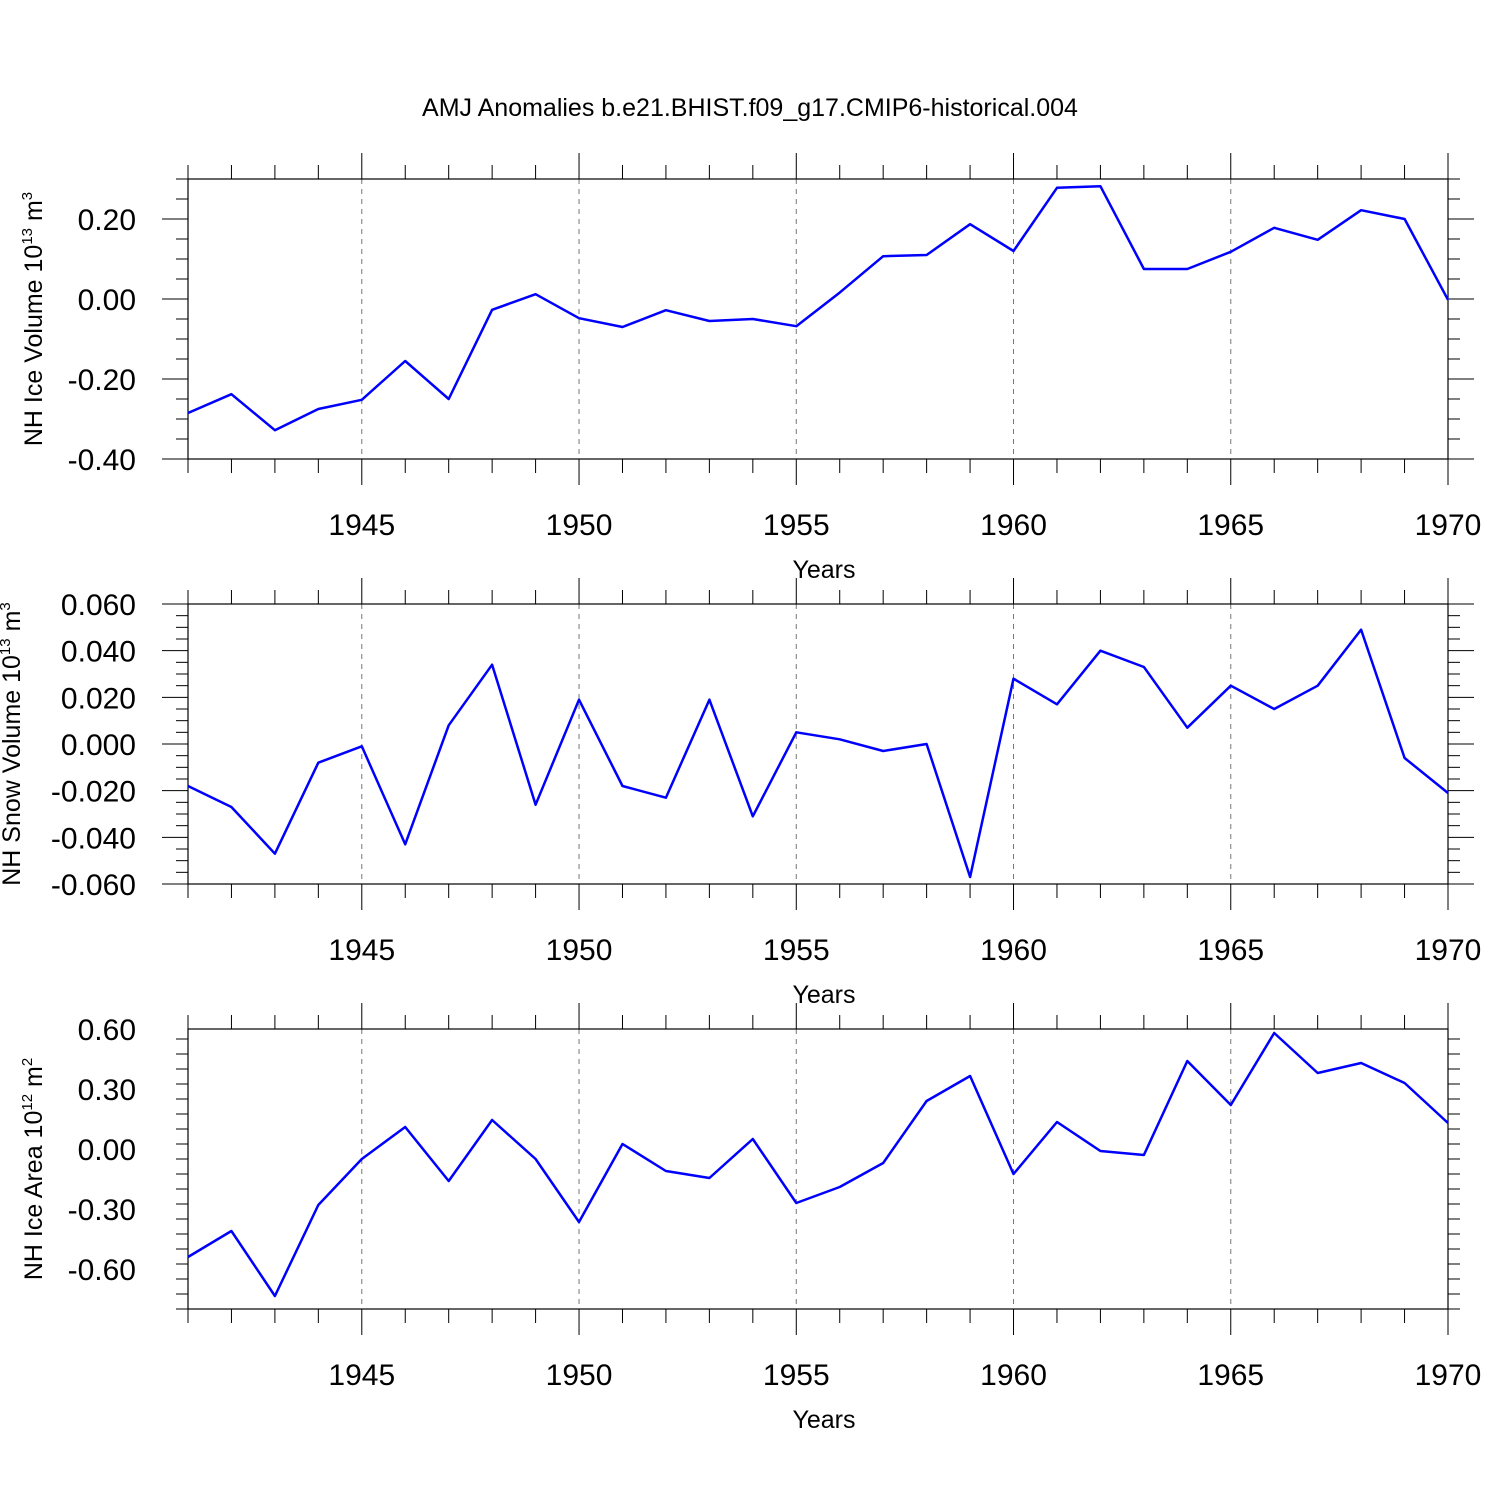 This screenshot has height=1500, width=1500. Describe the element at coordinates (13, 770) in the screenshot. I see `y-axis-title-main: NH Snow Volume 10` at that location.